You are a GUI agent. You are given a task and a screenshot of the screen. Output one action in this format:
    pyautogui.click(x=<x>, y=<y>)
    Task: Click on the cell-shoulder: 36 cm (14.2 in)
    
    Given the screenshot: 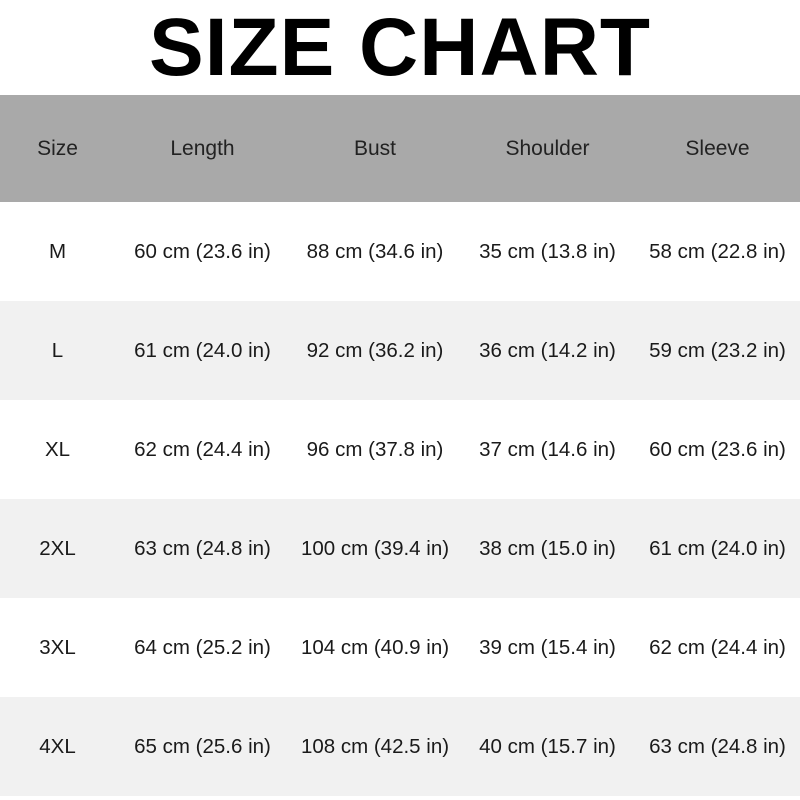 What is the action you would take?
    pyautogui.click(x=547, y=350)
    